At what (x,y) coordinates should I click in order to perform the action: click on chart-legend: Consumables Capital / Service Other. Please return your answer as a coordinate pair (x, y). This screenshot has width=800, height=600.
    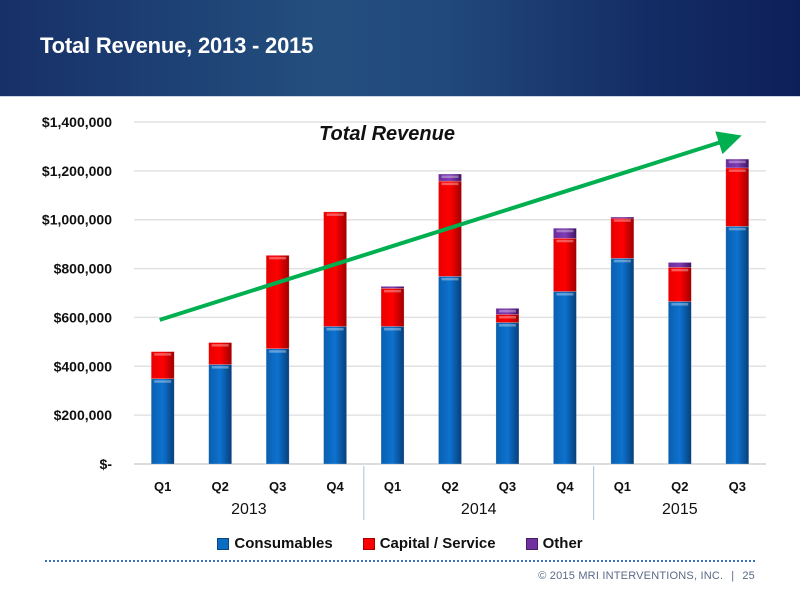
    Looking at the image, I should click on (400, 543).